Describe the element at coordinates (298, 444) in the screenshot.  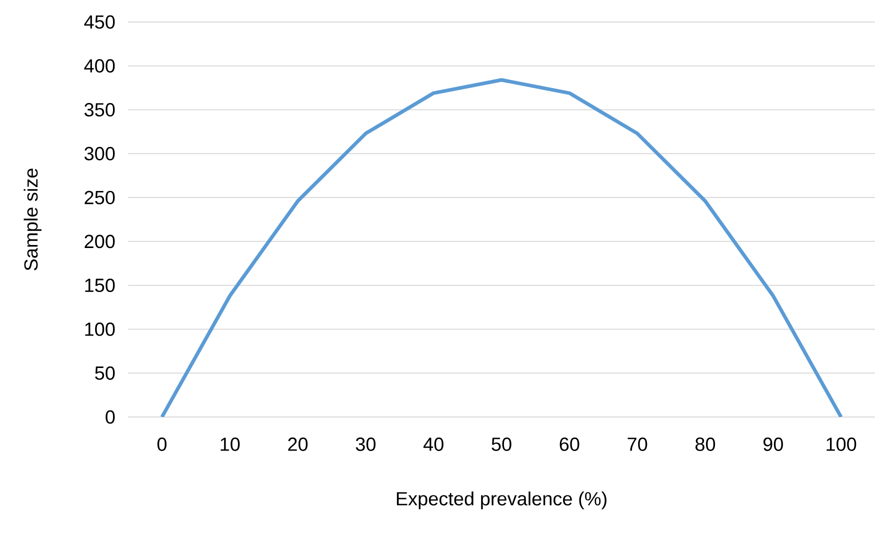
I see `x-tick-label: 20` at that location.